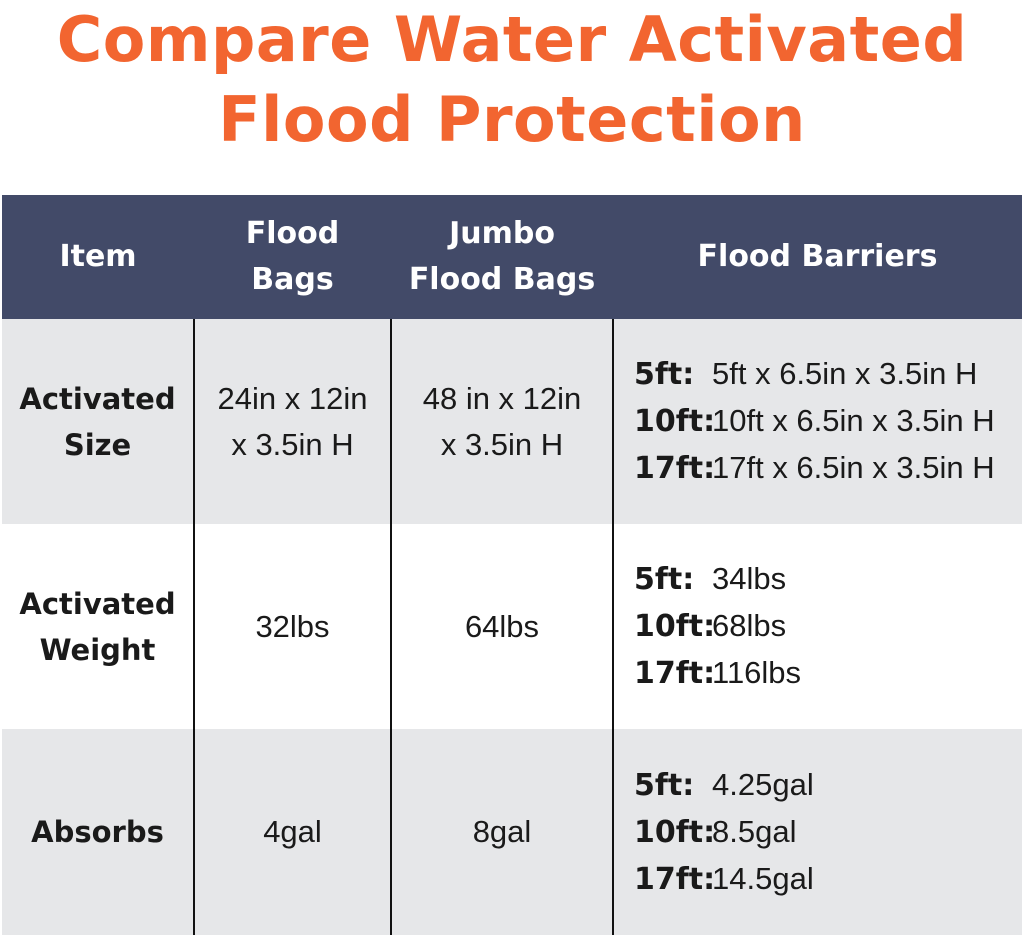  What do you see at coordinates (292, 421) in the screenshot?
I see `cell-flood-bags: 24in x 12in x 3.5in H` at bounding box center [292, 421].